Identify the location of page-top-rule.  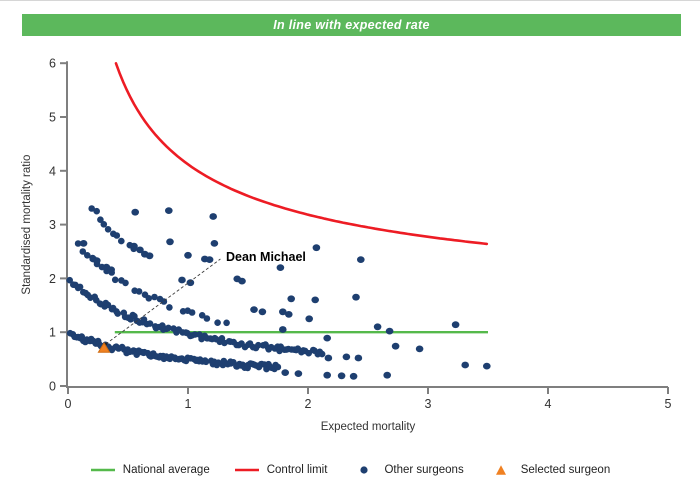
(350, 0).